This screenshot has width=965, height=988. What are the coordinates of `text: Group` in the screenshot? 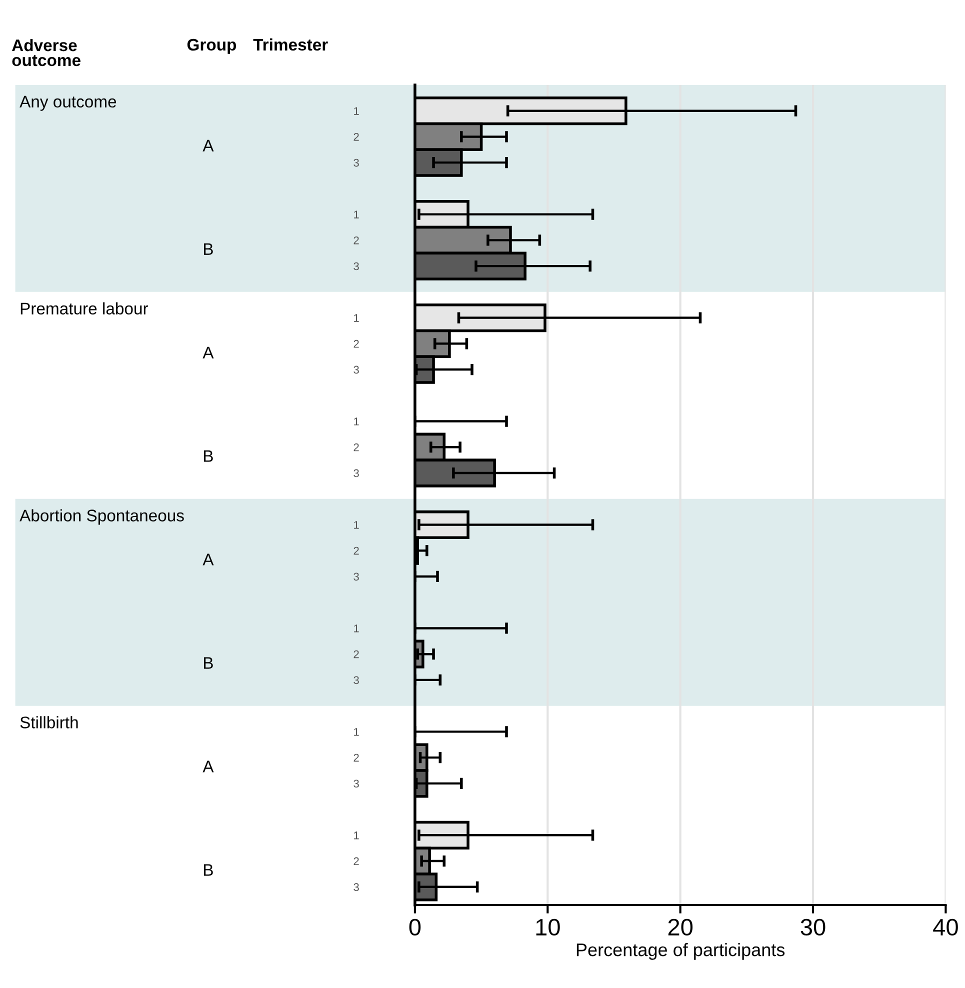 It's located at (211, 46).